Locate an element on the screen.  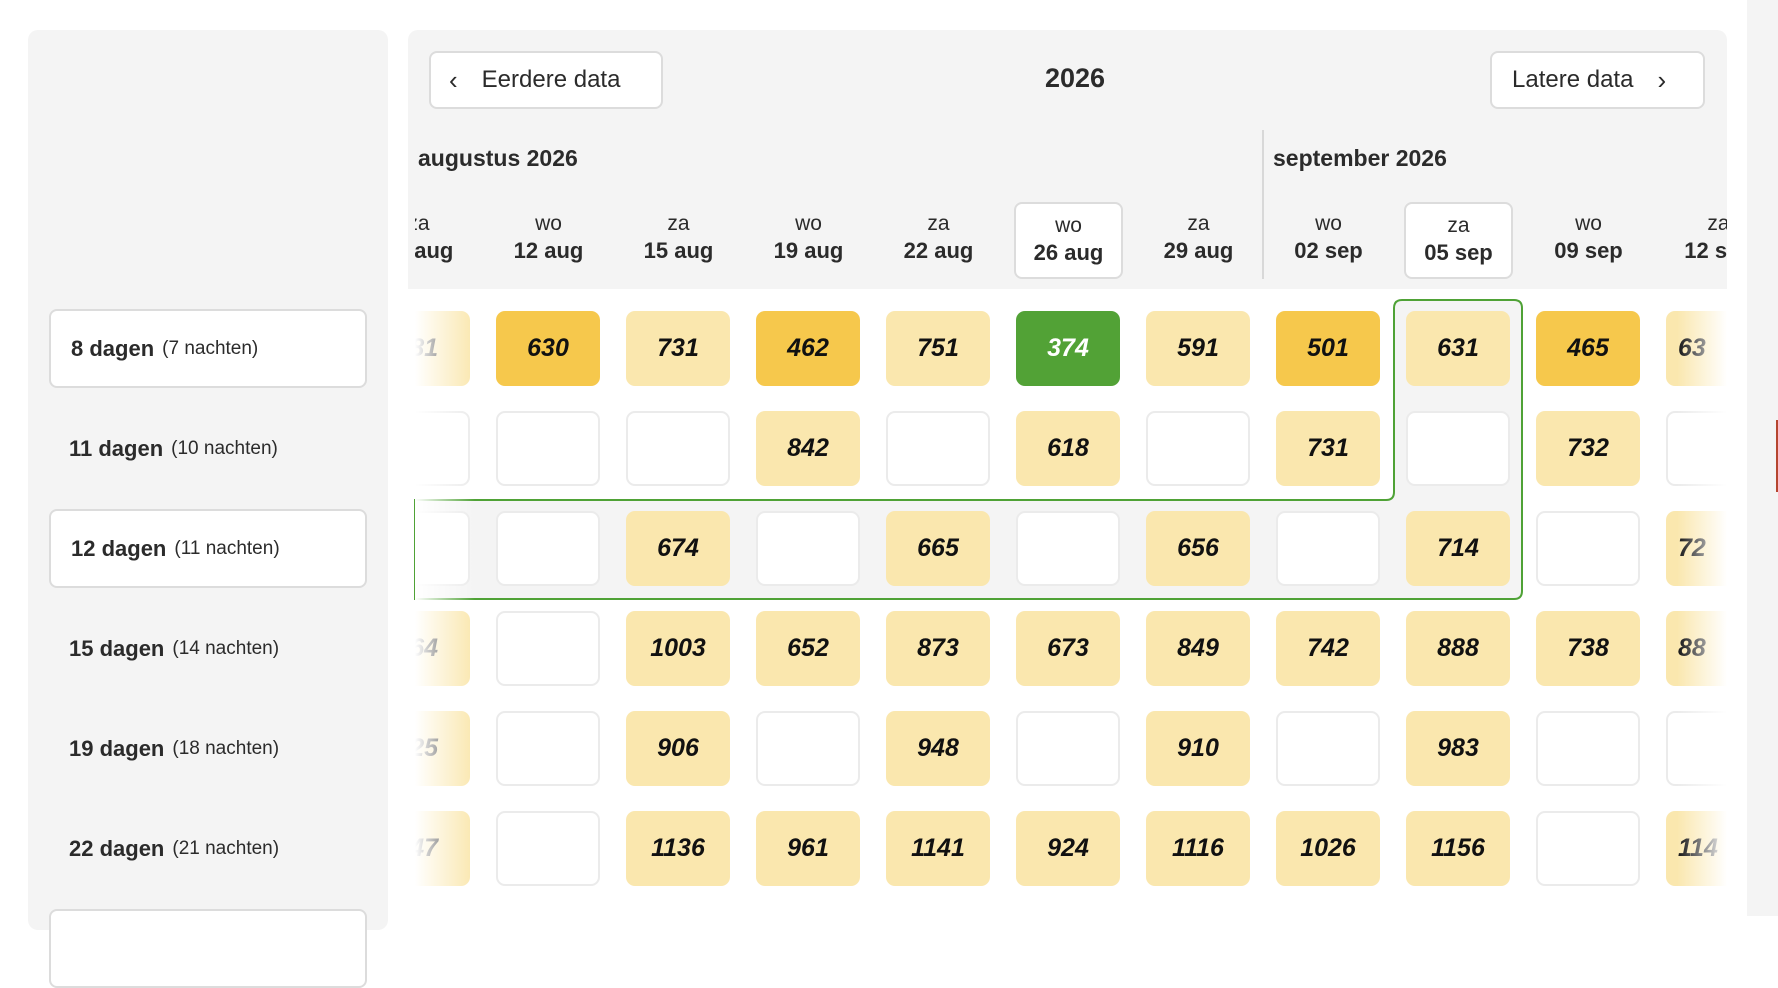
duration-option: 12 dagen (11 nachten) is located at coordinates (208, 548).